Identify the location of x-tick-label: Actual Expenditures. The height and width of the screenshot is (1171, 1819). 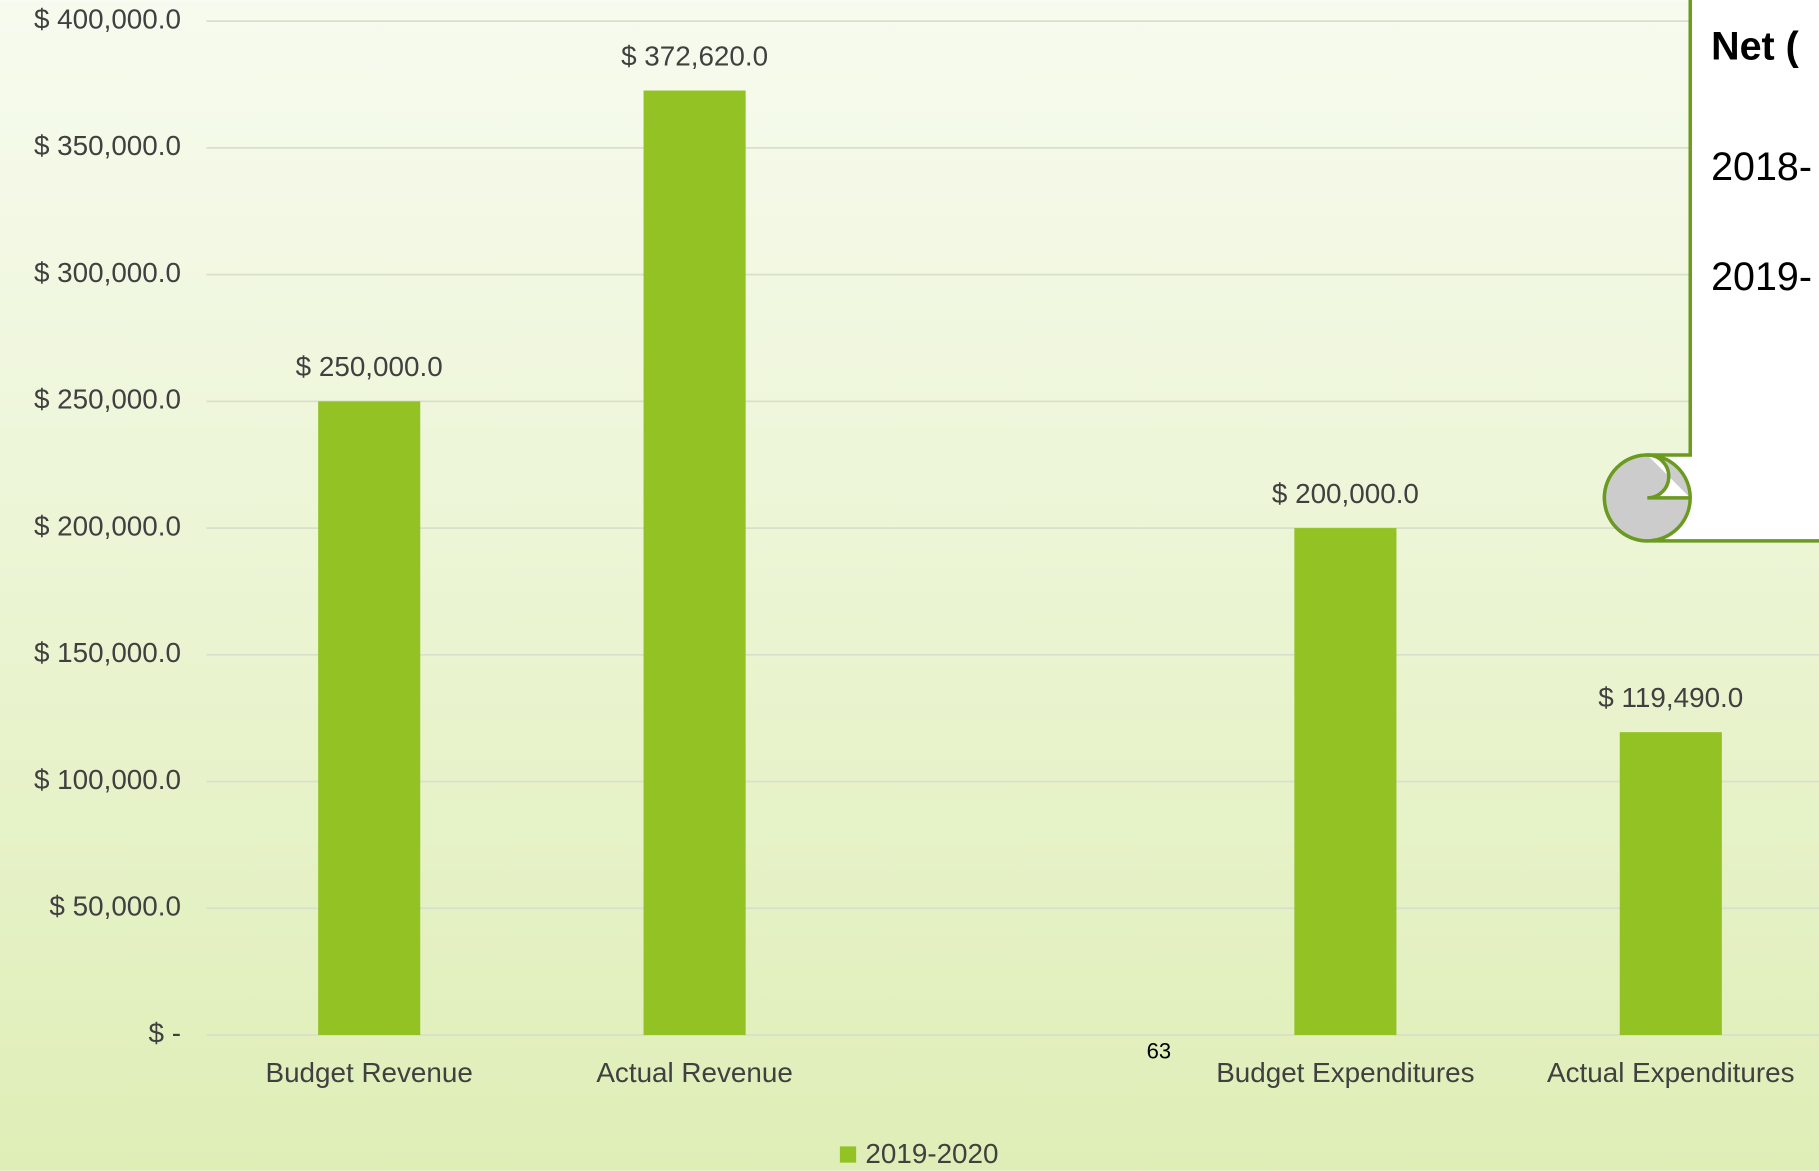
(1671, 1072).